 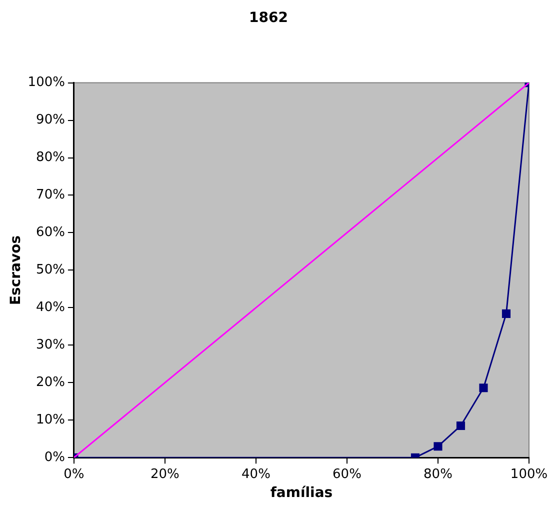 I want to click on x-tick-label: 80%, so click(x=438, y=474).